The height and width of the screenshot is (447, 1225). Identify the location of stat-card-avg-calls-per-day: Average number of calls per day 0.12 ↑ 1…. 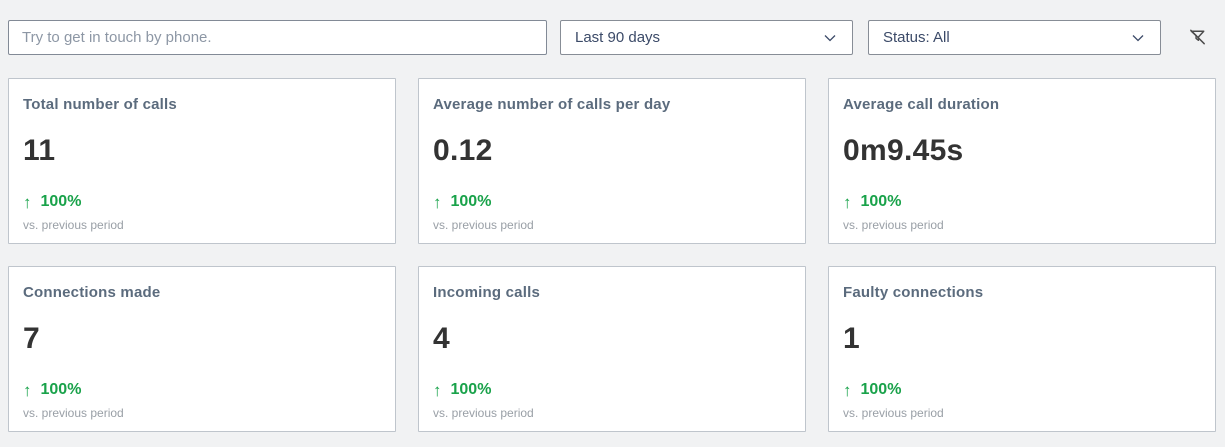
(612, 161).